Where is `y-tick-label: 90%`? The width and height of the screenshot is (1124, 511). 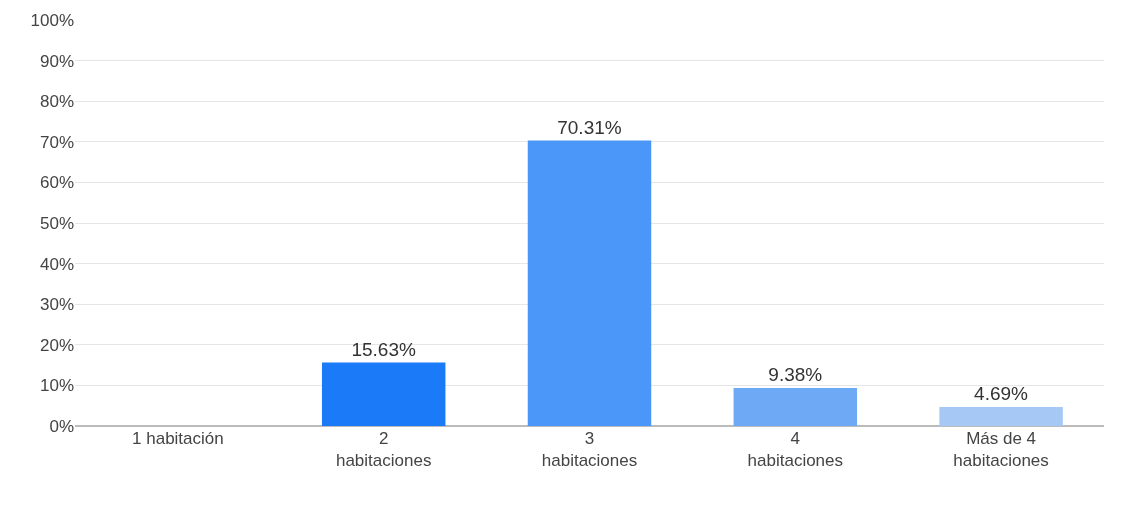 y-tick-label: 90% is located at coordinates (56, 61).